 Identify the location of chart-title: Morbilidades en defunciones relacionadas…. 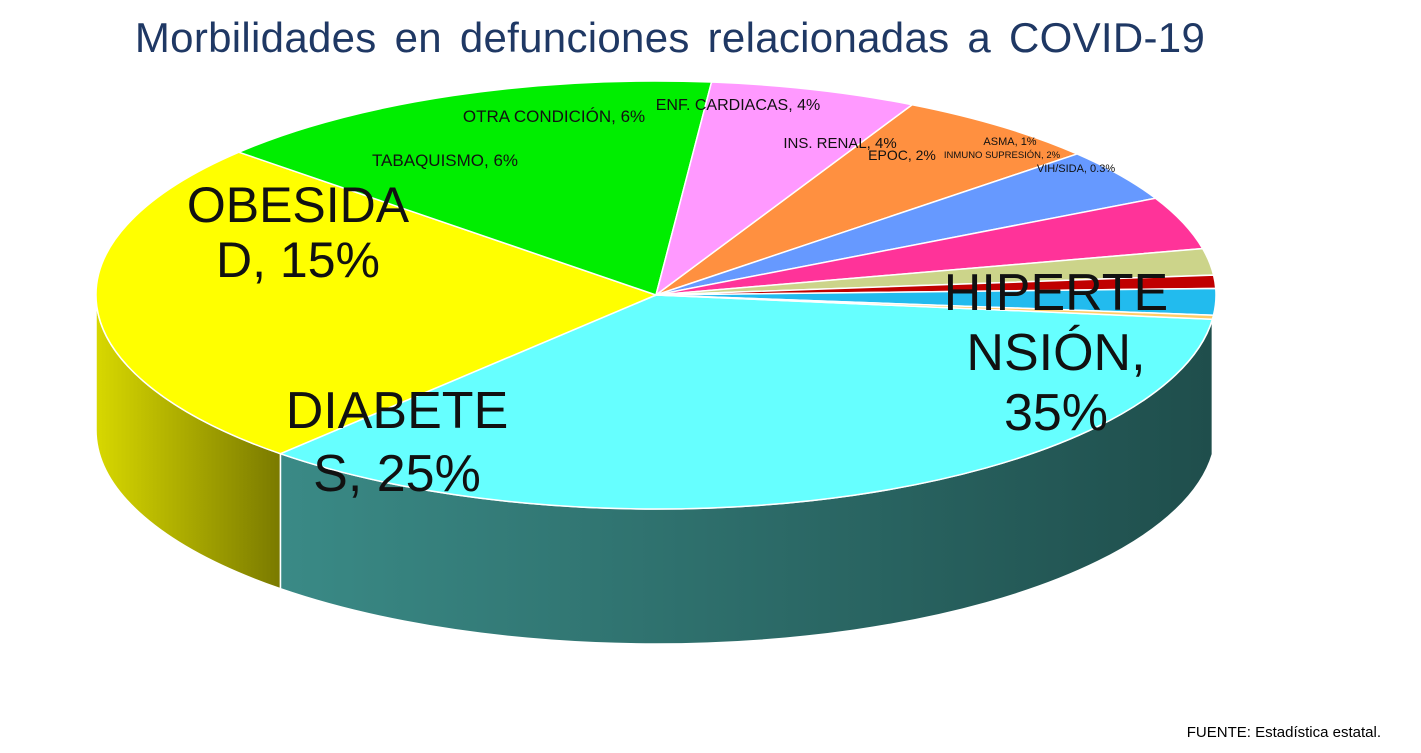
(670, 37).